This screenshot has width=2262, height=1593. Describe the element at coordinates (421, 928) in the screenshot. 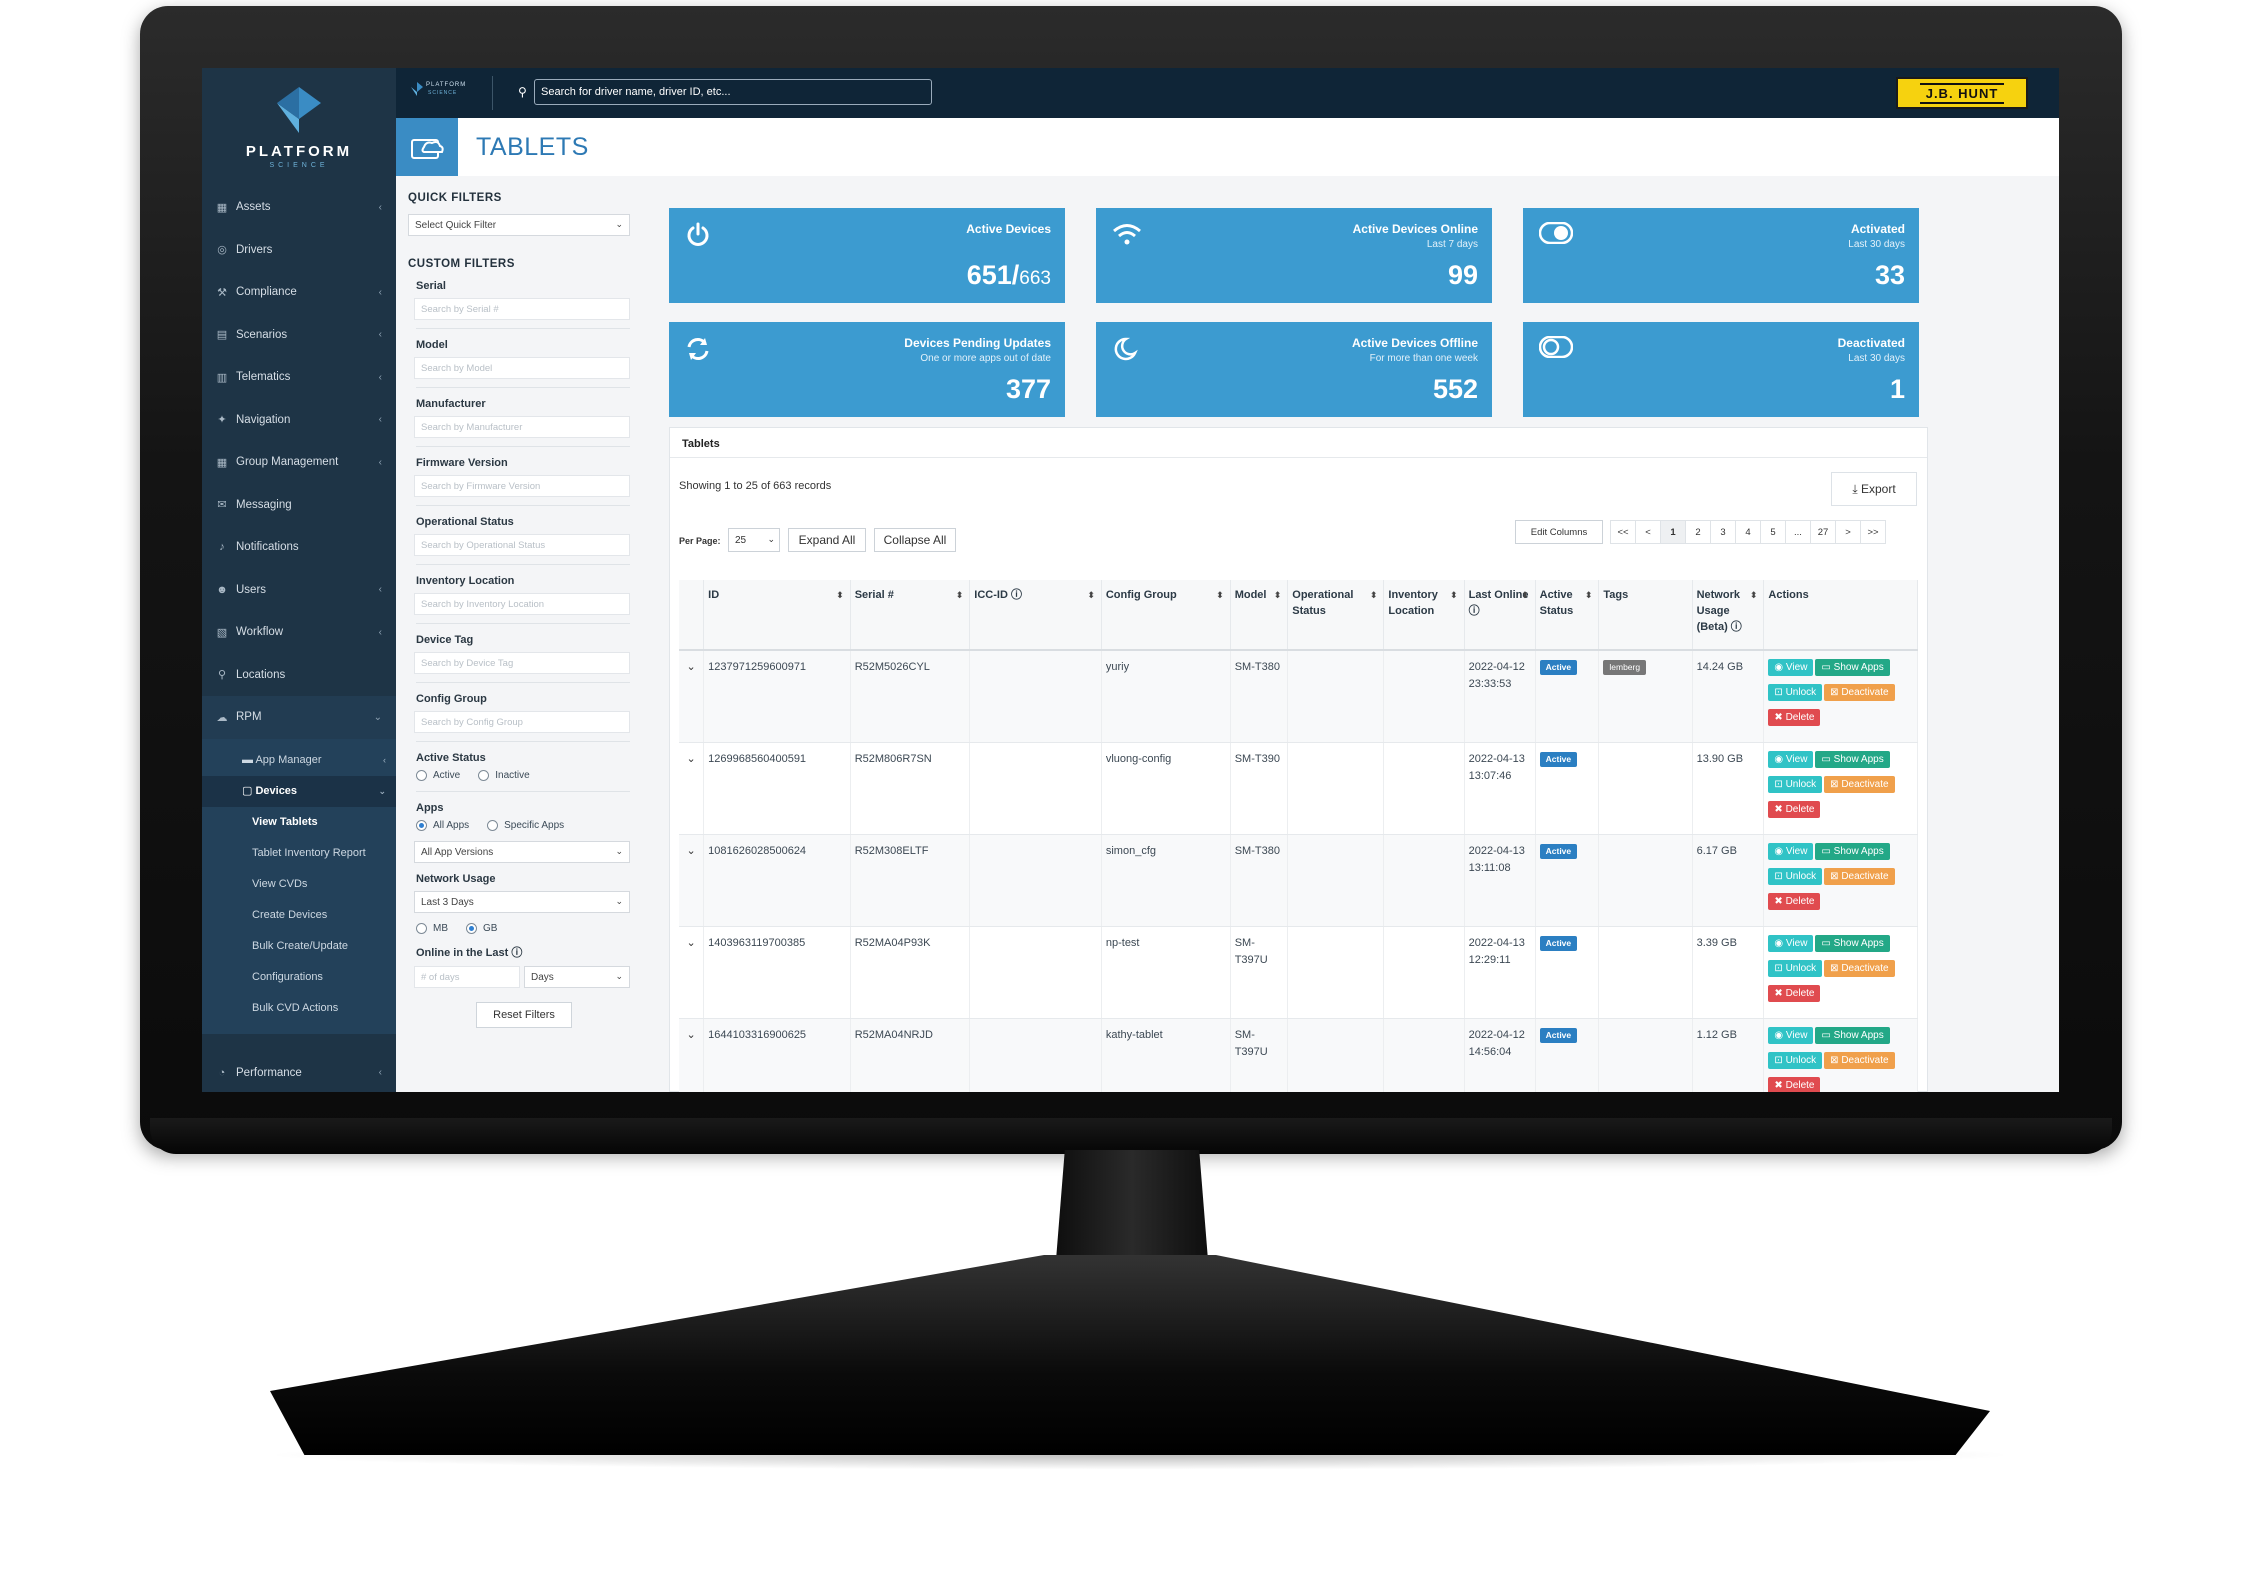

I see `mb-radio` at that location.